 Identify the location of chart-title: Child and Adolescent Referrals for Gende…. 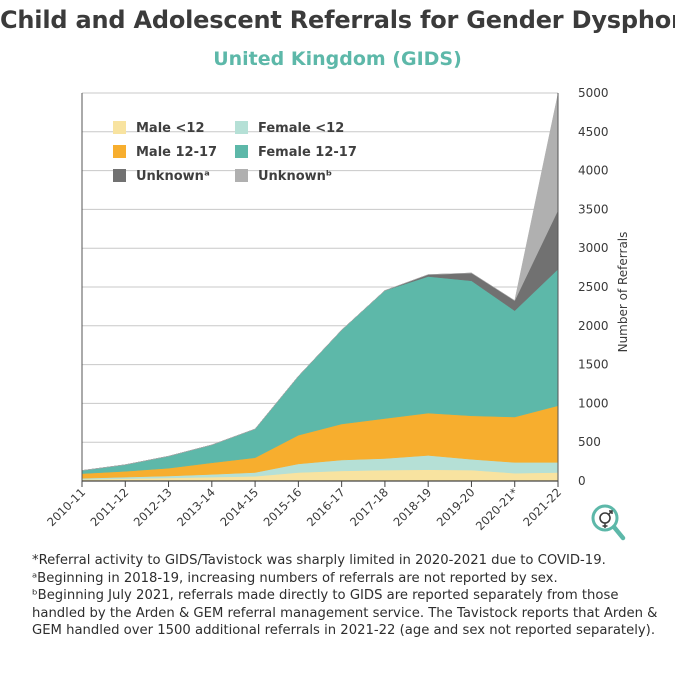
(337, 20).